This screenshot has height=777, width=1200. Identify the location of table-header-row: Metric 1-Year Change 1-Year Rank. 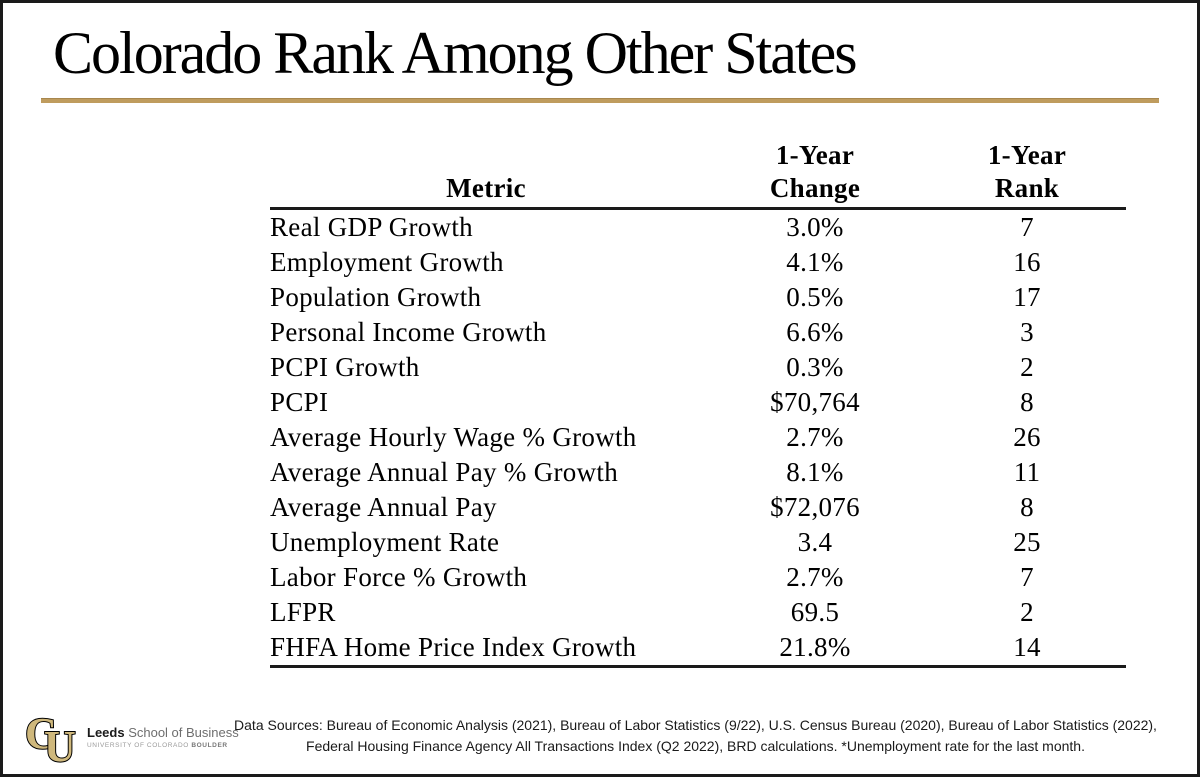
(698, 174).